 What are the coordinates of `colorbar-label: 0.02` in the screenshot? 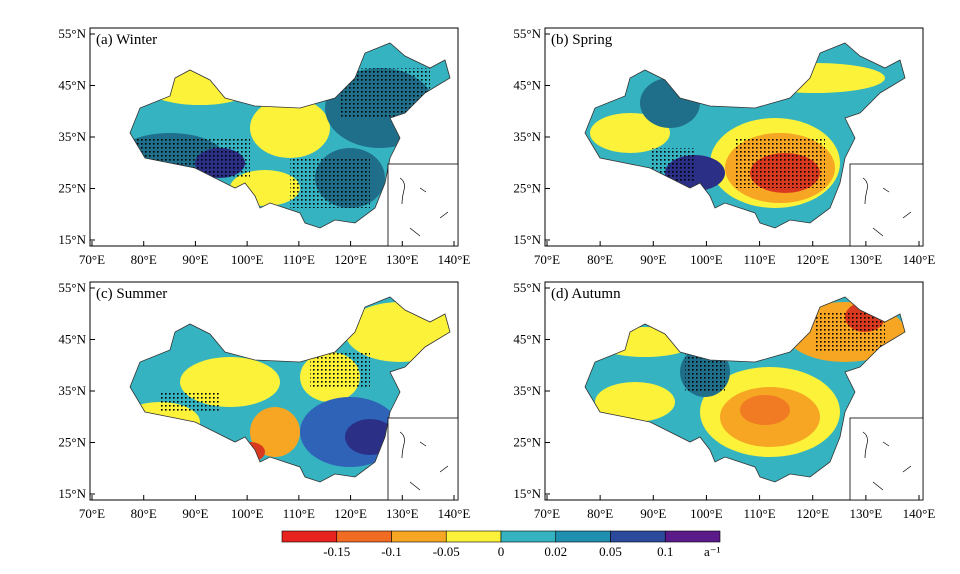 It's located at (555, 551).